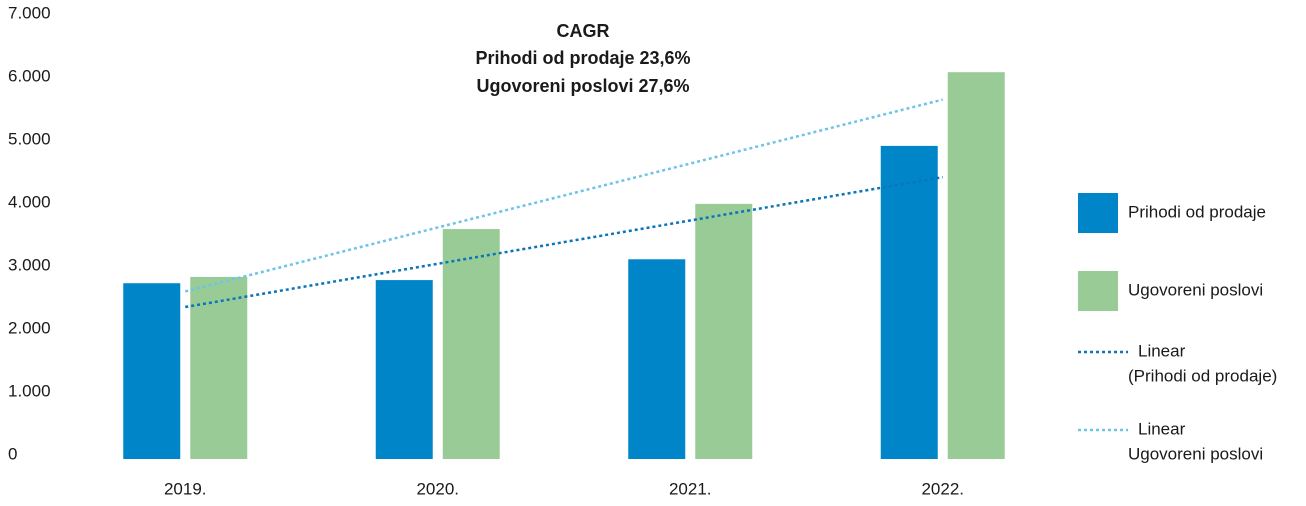 Image resolution: width=1306 pixels, height=506 pixels. I want to click on y-tick-label: 0, so click(12, 453).